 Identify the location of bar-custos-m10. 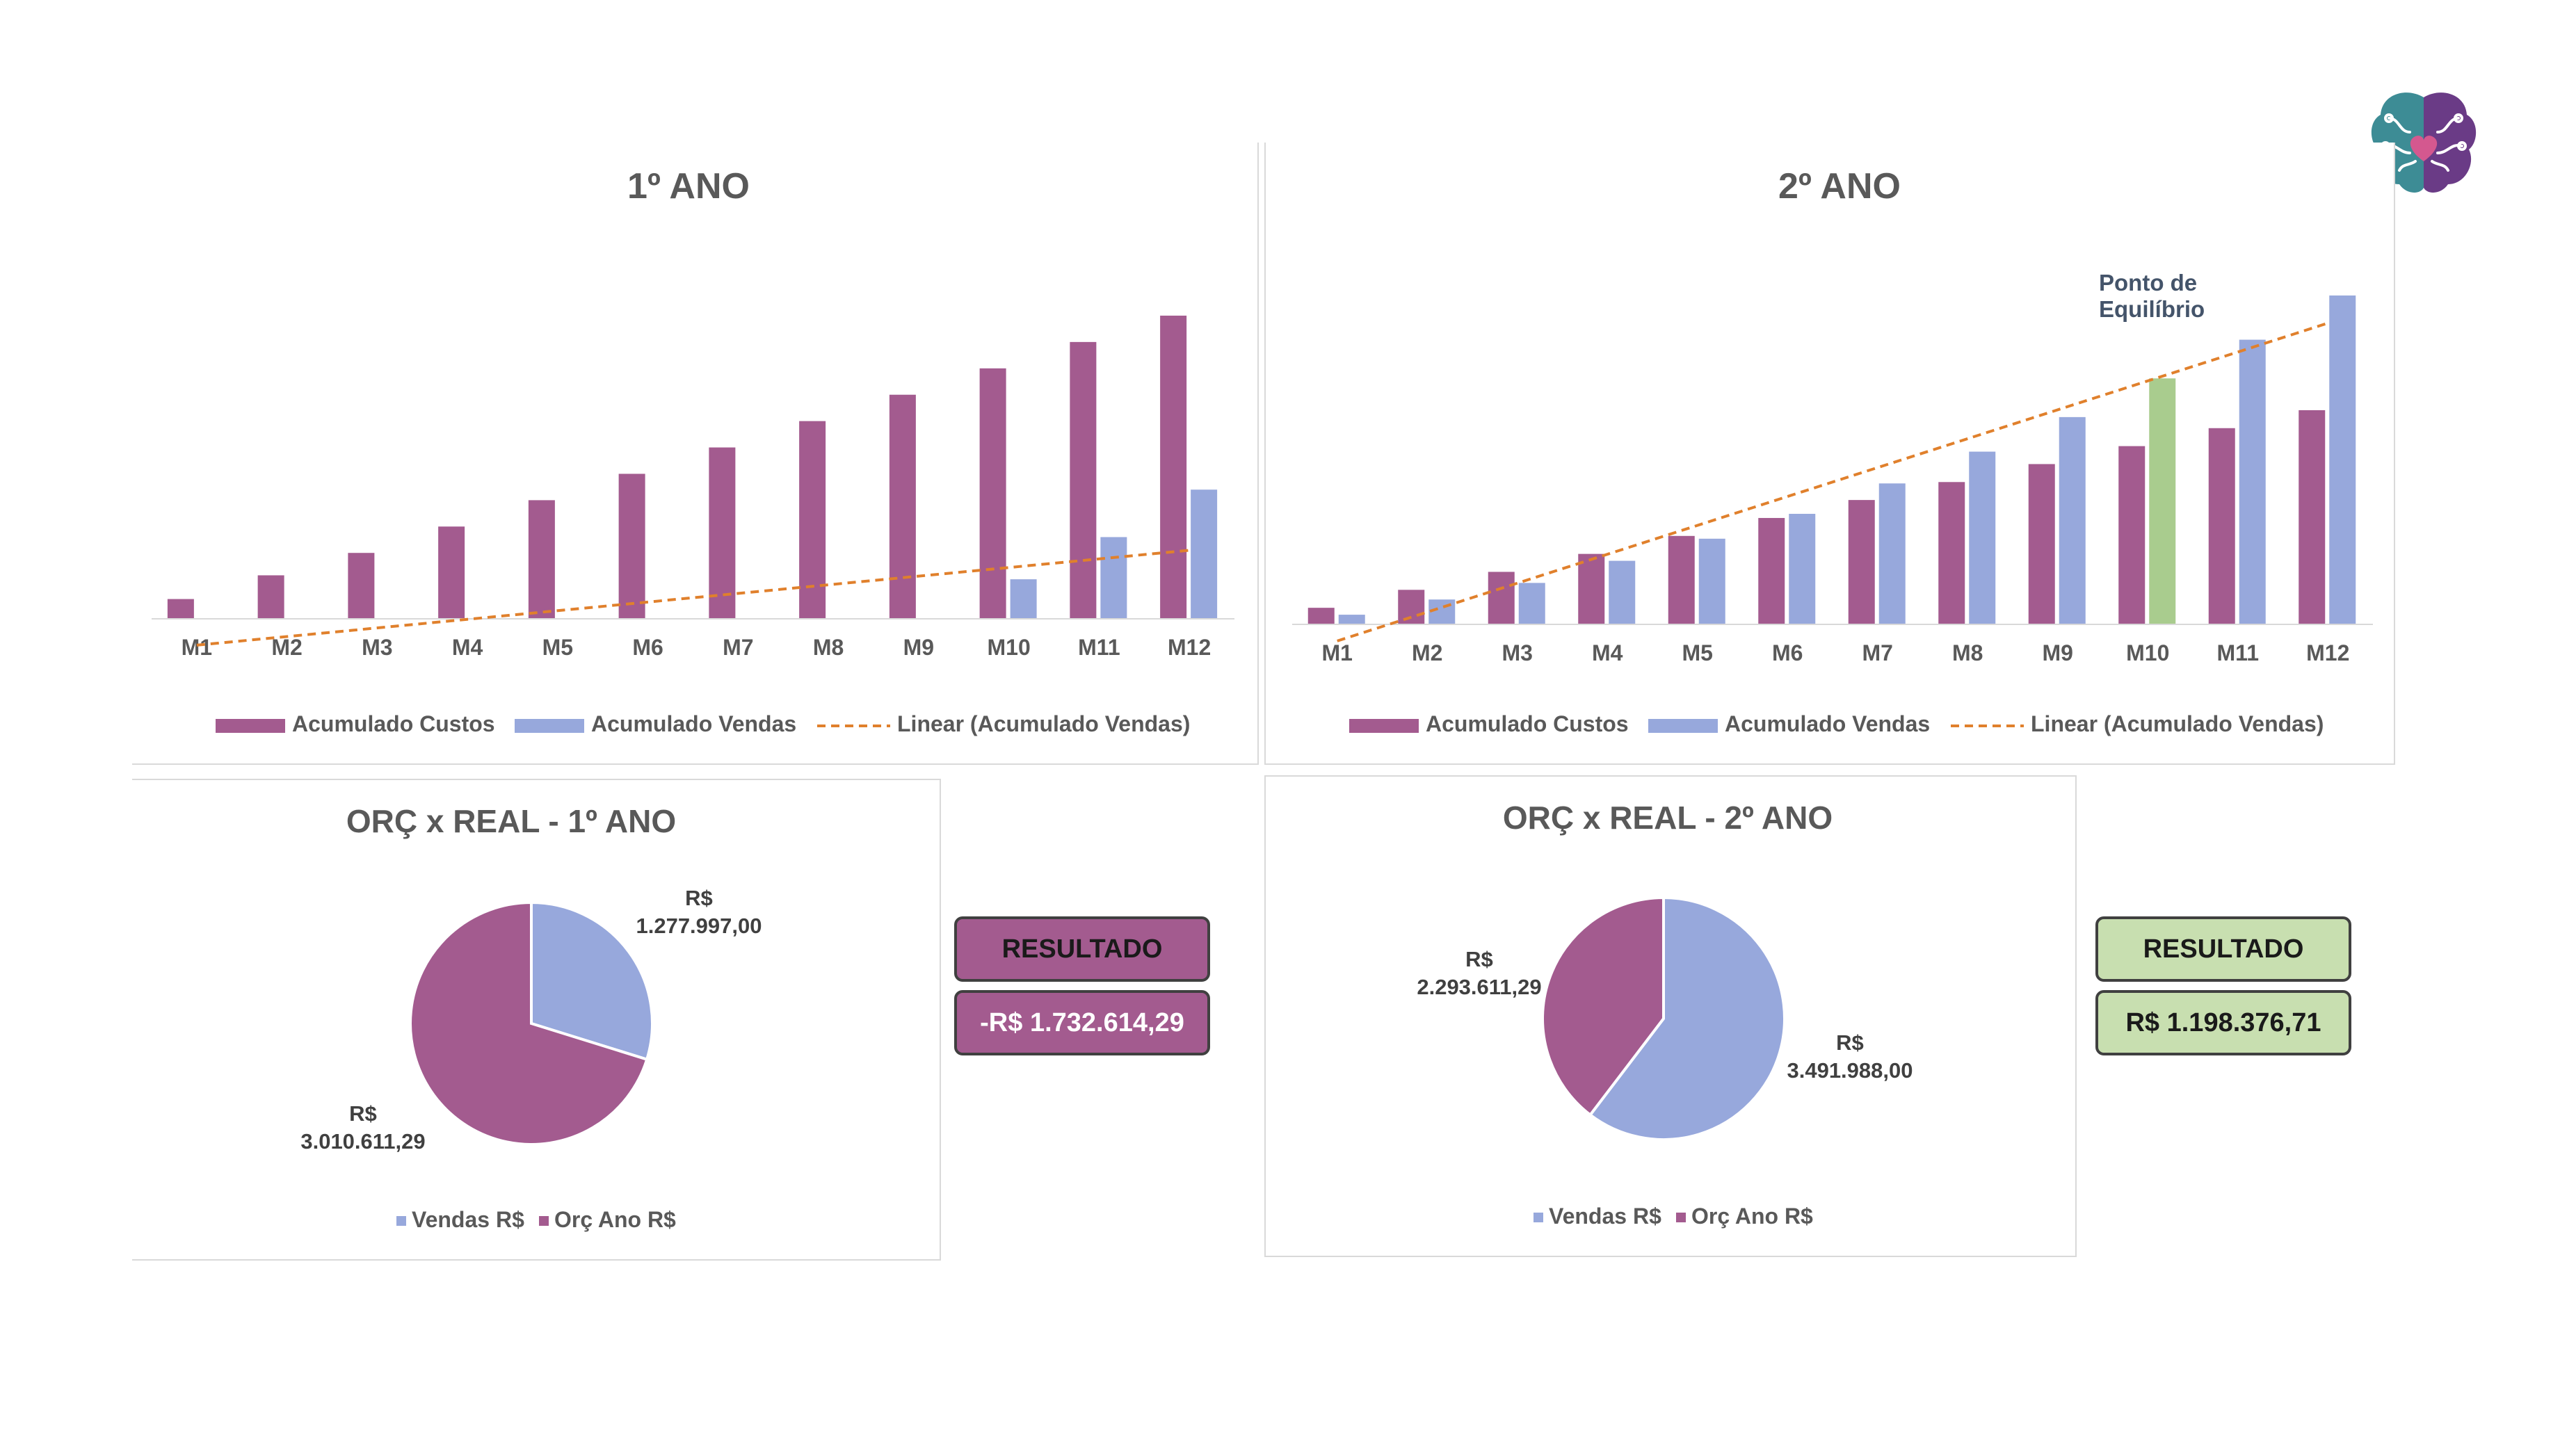
(2132, 535).